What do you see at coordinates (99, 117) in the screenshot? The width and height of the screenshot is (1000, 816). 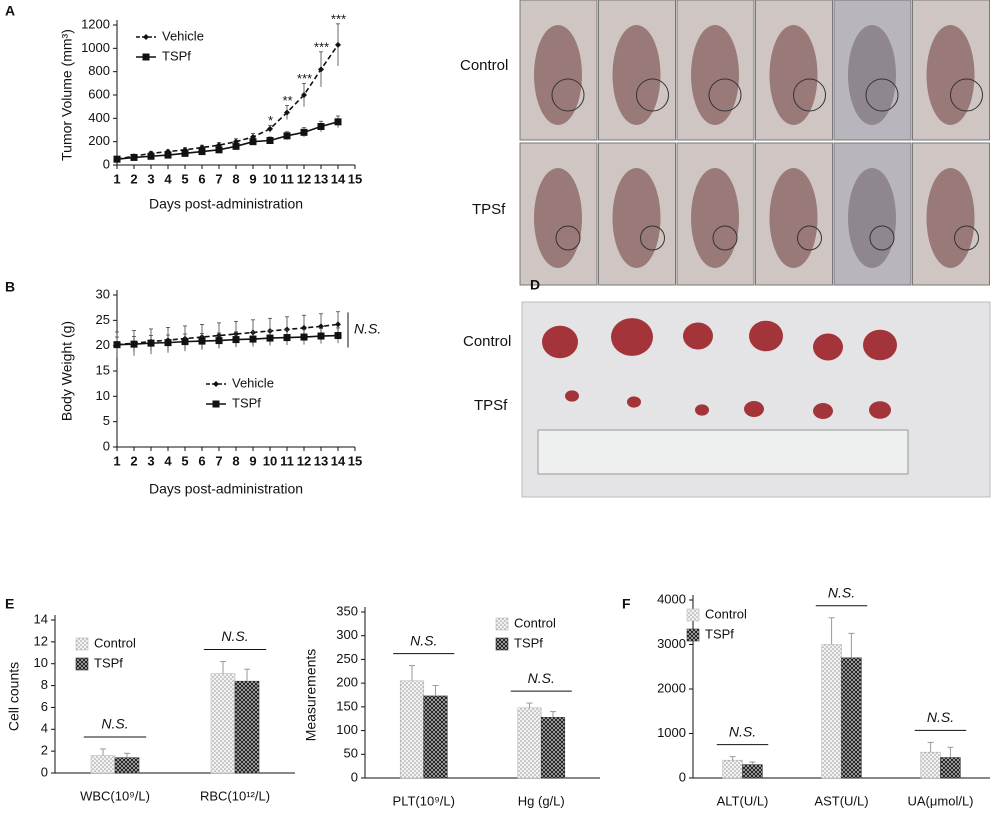 I see `y-tick-label: 400` at bounding box center [99, 117].